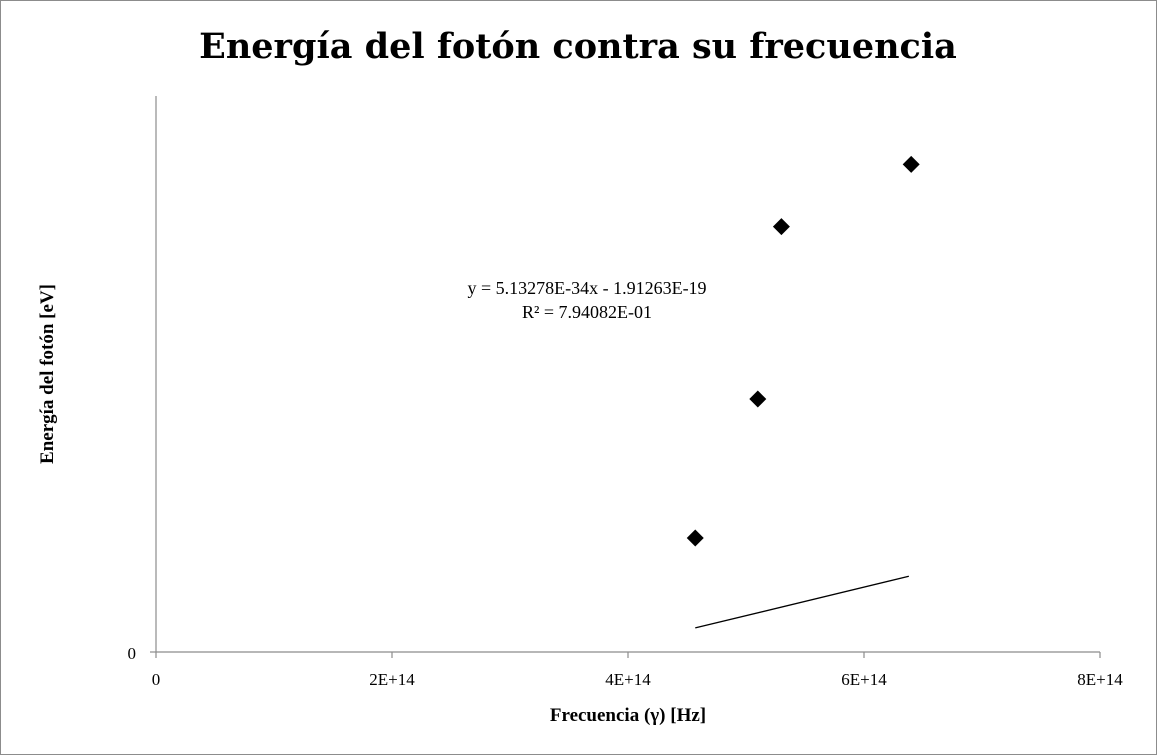 This screenshot has width=1157, height=755. Describe the element at coordinates (47, 374) in the screenshot. I see `y-axis-title: Energía del fotón [eV]` at that location.